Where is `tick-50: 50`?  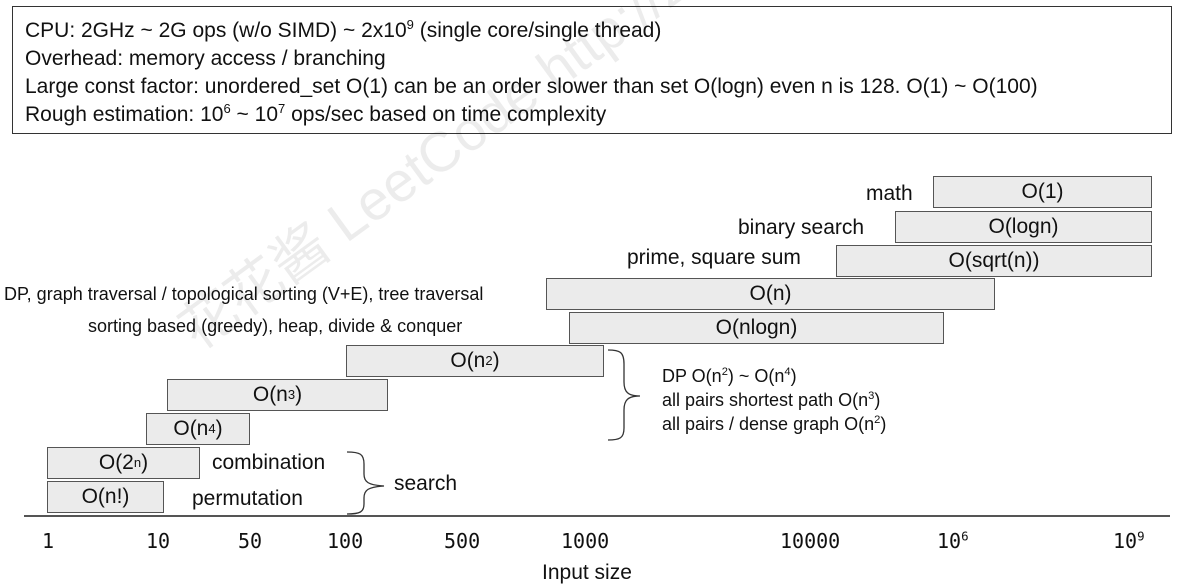
tick-50: 50 is located at coordinates (250, 541).